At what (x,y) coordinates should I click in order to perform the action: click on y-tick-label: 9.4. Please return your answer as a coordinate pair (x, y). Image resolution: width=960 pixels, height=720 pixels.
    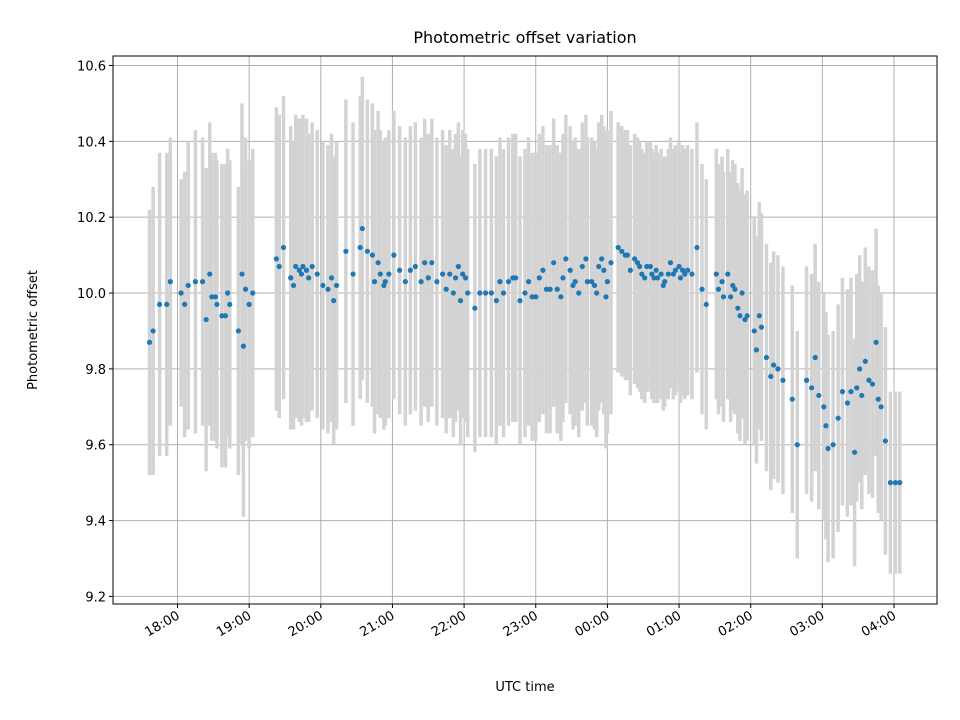
    Looking at the image, I should click on (95, 522).